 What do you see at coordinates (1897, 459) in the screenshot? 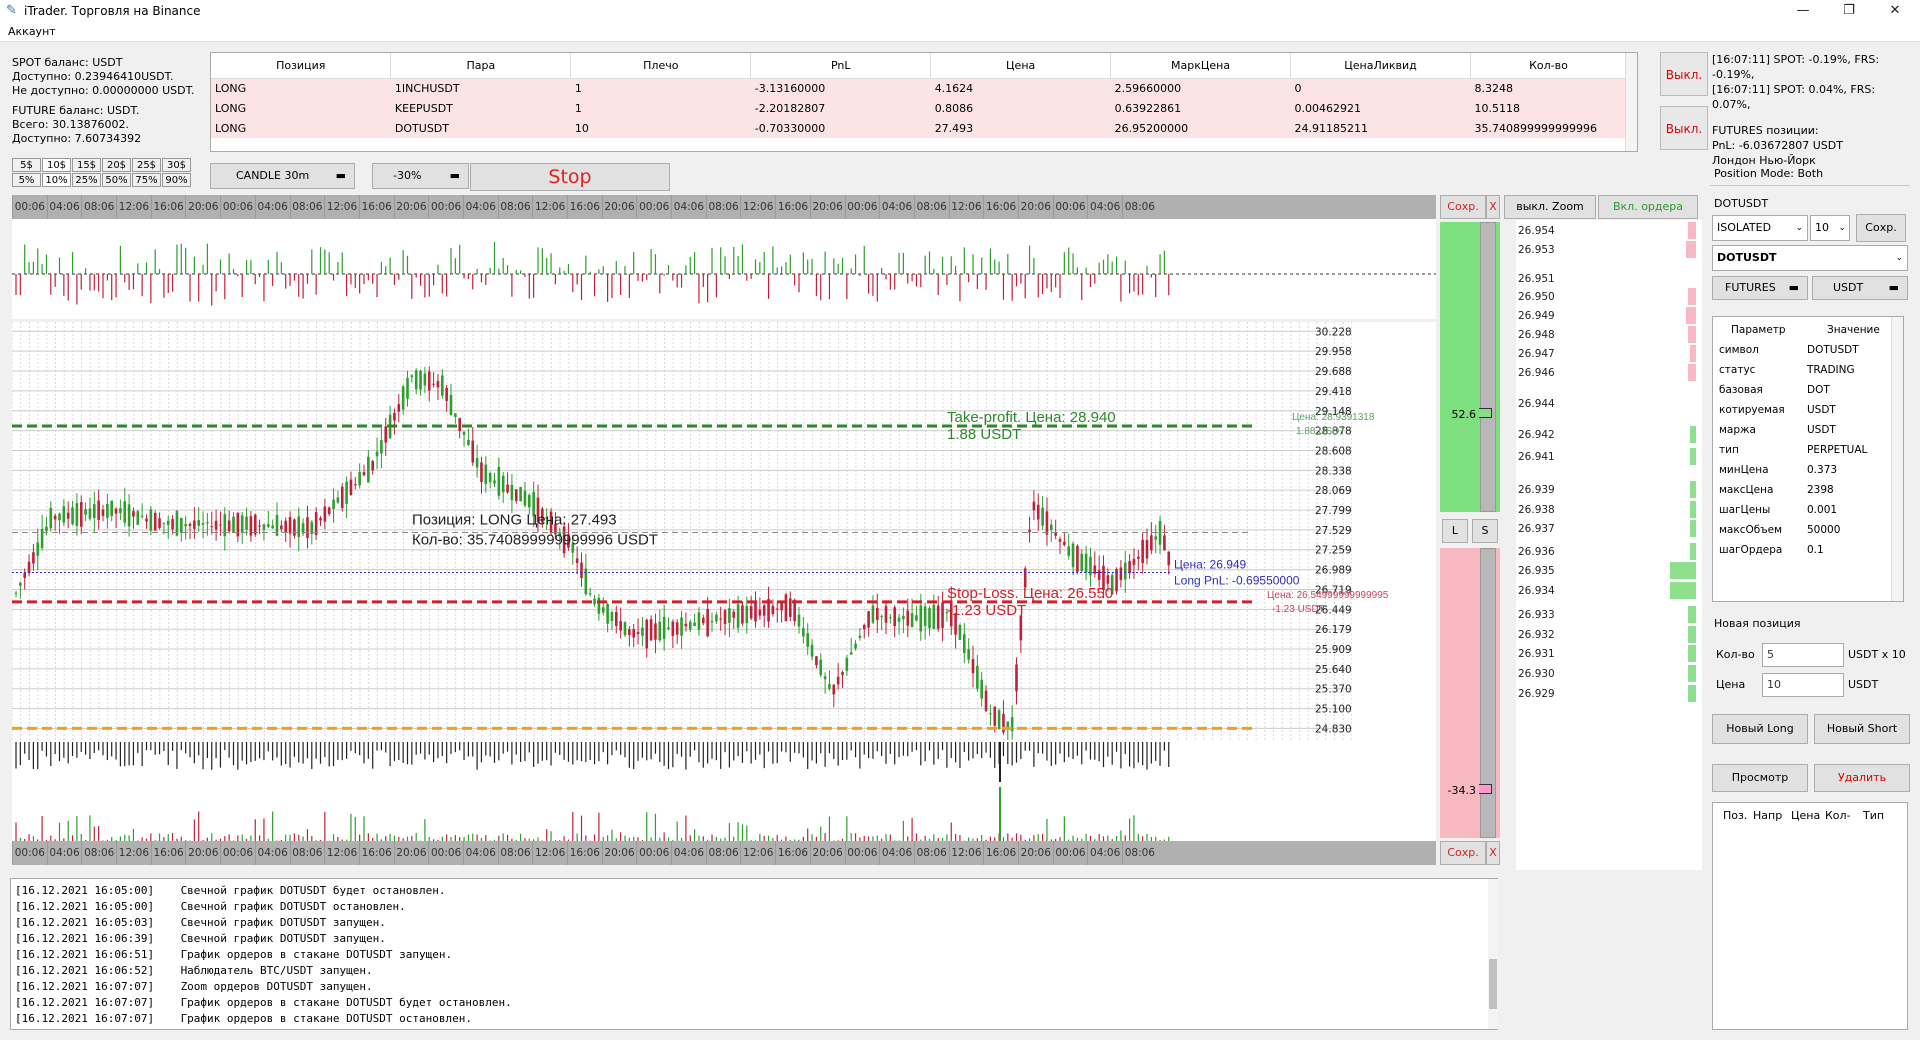
I see `params-scrollbar` at bounding box center [1897, 459].